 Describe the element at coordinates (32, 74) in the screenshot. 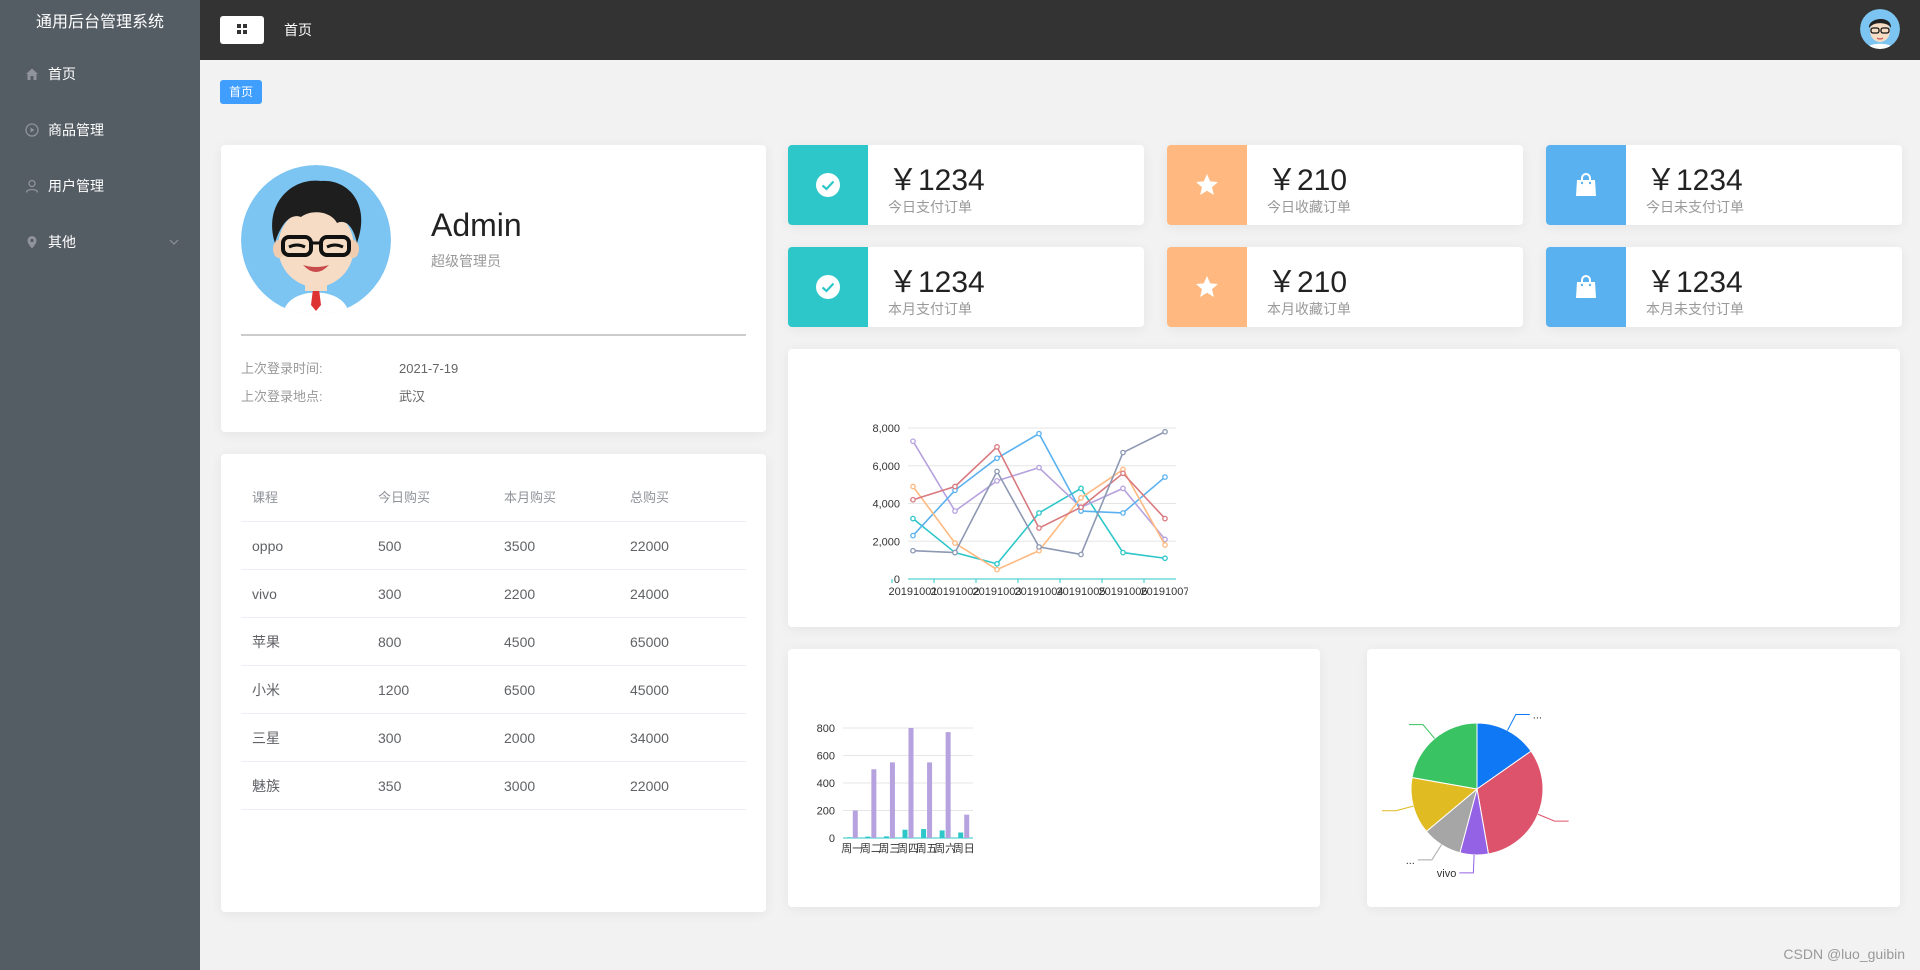

I see `home-icon` at that location.